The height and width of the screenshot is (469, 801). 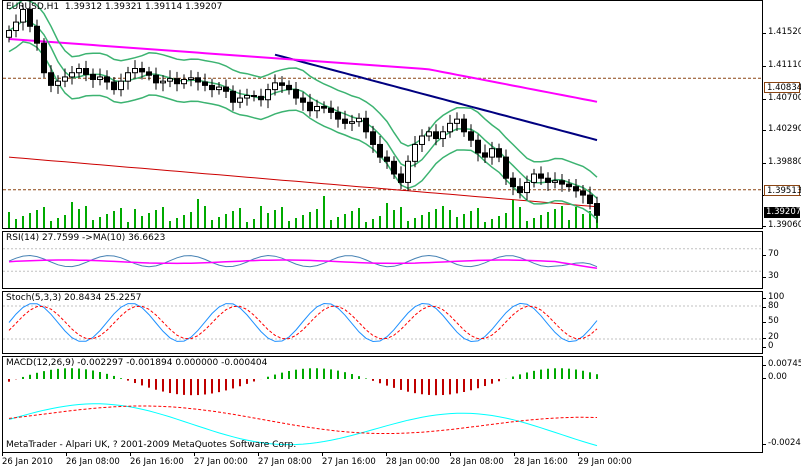 I want to click on rsi-label: RSI(14) 27.7599 ->MA(10) 36.6623, so click(x=86, y=238).